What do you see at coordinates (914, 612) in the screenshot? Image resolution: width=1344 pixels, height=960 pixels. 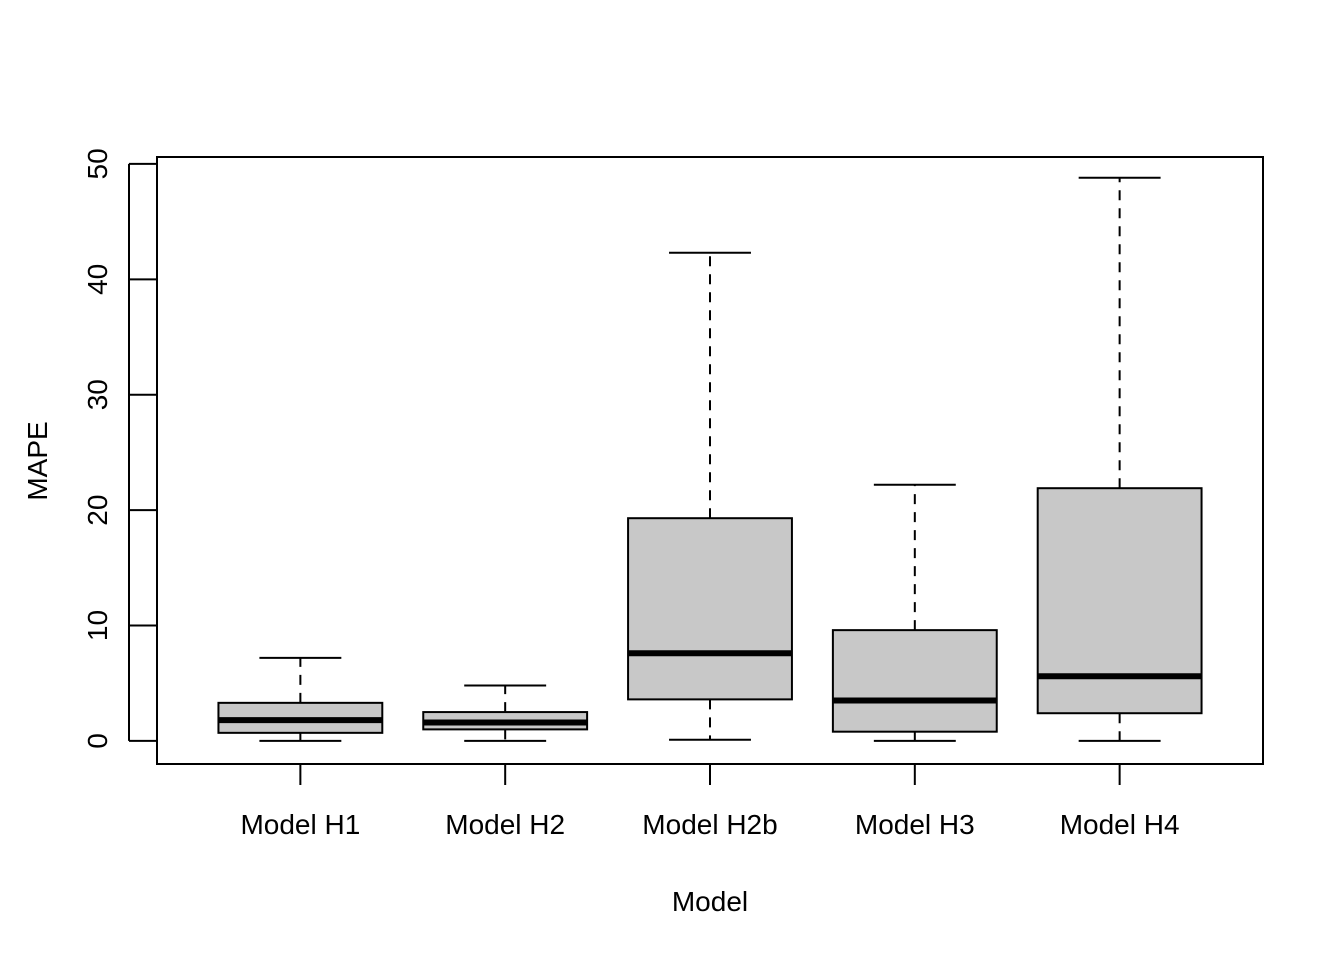 I see `box-model-h3` at bounding box center [914, 612].